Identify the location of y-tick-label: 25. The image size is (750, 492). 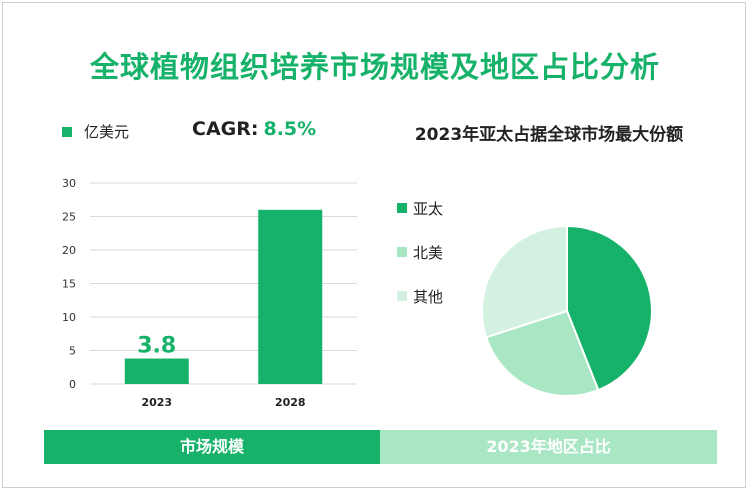
(69, 217).